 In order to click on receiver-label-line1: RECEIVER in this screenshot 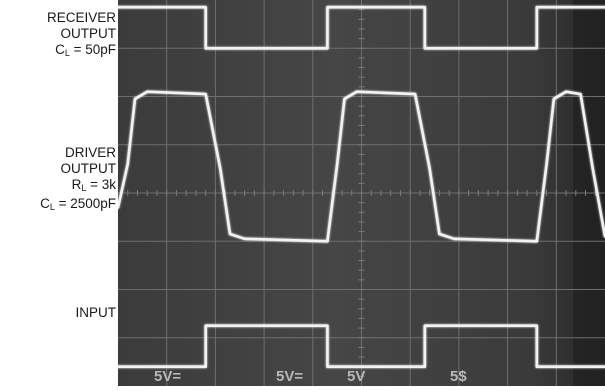, I will do `click(81, 17)`.